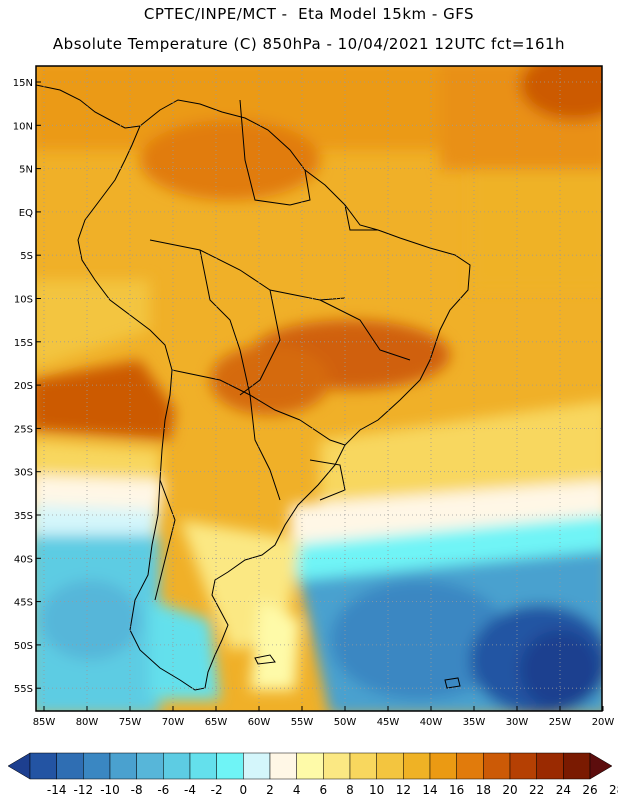 The width and height of the screenshot is (618, 800). What do you see at coordinates (23, 603) in the screenshot?
I see `lat-tick-label: 45S` at bounding box center [23, 603].